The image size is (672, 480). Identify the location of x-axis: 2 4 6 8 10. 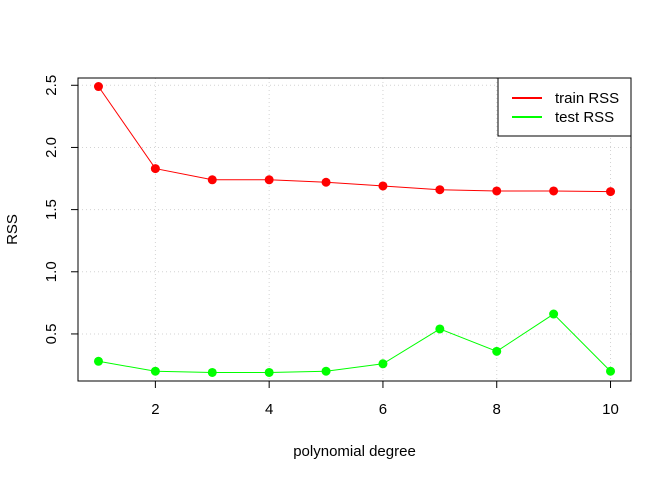
(385, 399).